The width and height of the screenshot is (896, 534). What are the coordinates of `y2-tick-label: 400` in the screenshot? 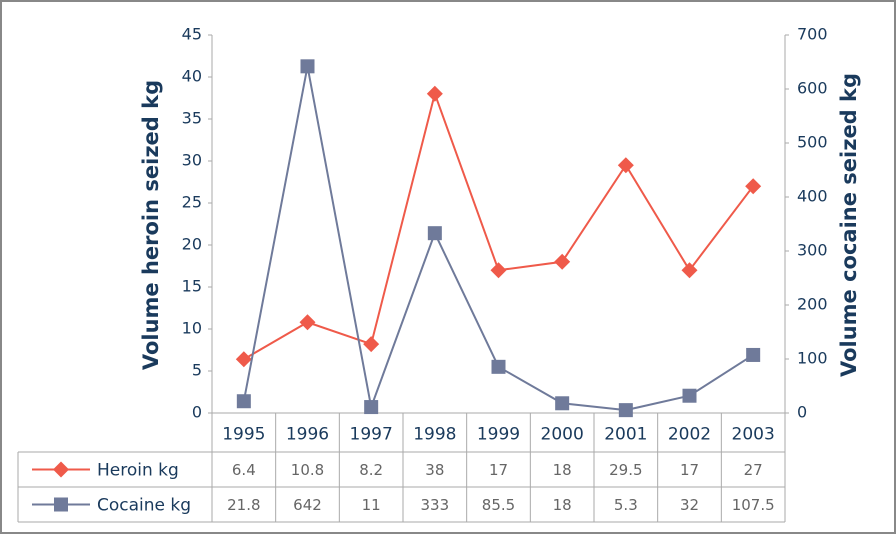 It's located at (812, 196).